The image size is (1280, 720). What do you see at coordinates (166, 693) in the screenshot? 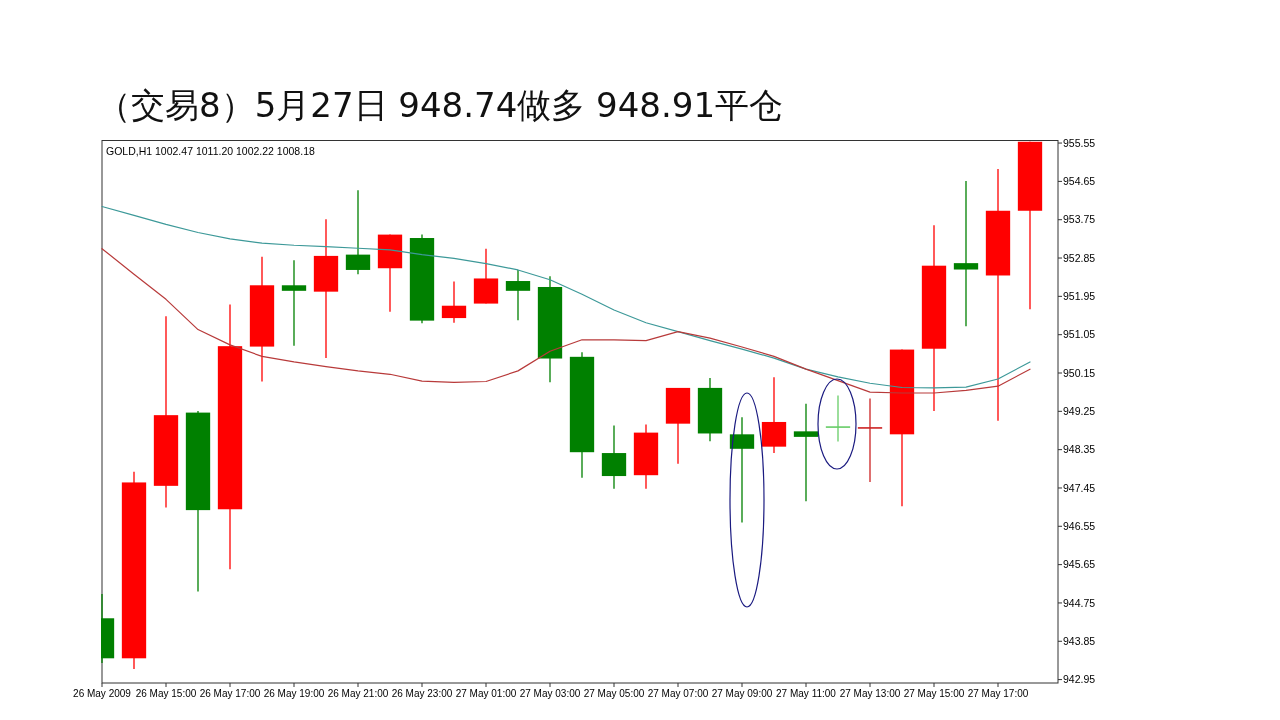
I see `x-tick-label: 26 May 15:00` at bounding box center [166, 693].